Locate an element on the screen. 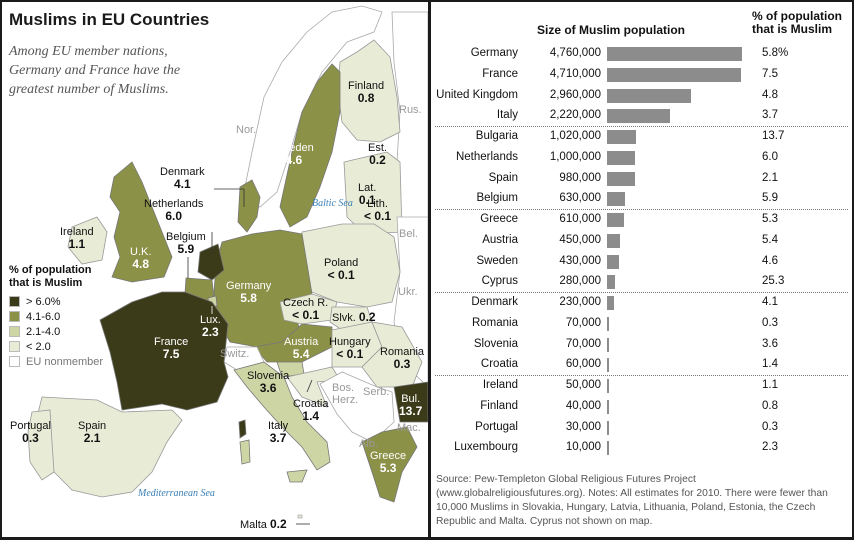 The height and width of the screenshot is (540, 854). sweden-shape is located at coordinates (310, 145).